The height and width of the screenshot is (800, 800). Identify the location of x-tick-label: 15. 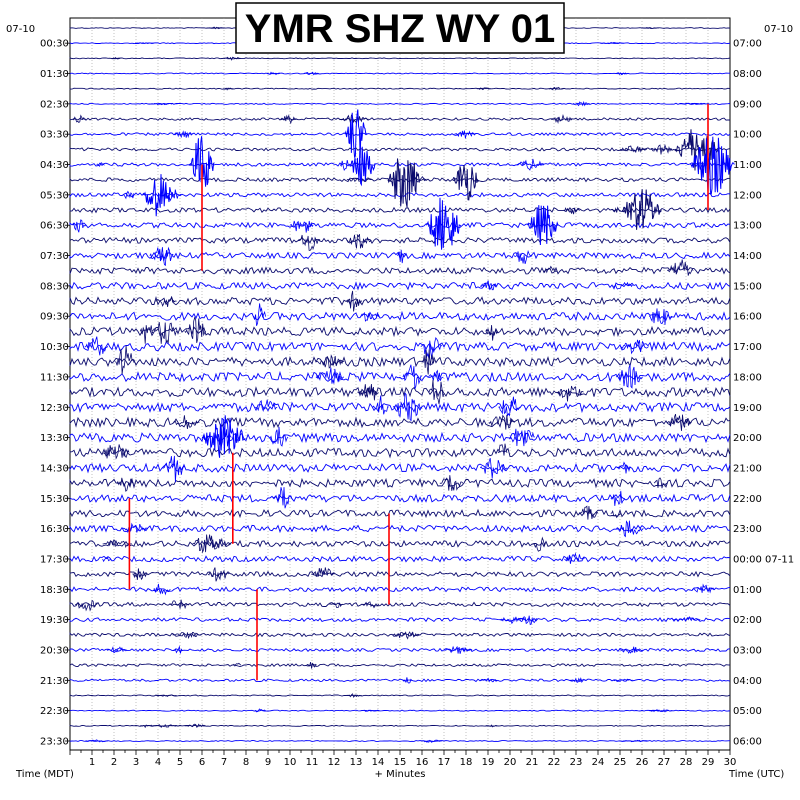
(400, 762).